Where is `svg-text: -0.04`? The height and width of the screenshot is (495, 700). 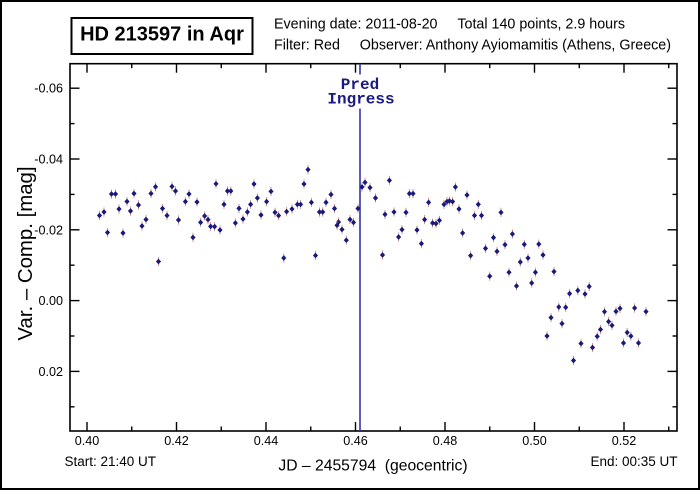 svg-text: -0.04 is located at coordinates (48, 160).